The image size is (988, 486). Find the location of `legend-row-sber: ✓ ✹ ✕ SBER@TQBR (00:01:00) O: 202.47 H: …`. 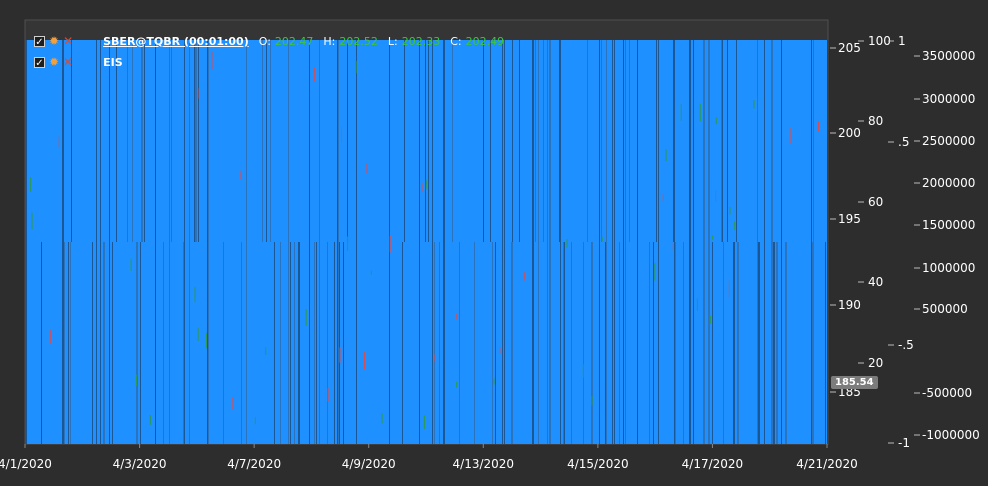

legend-row-sber: ✓ ✹ ✕ SBER@TQBR (00:01:00) O: 202.47 H: … is located at coordinates (269, 41).